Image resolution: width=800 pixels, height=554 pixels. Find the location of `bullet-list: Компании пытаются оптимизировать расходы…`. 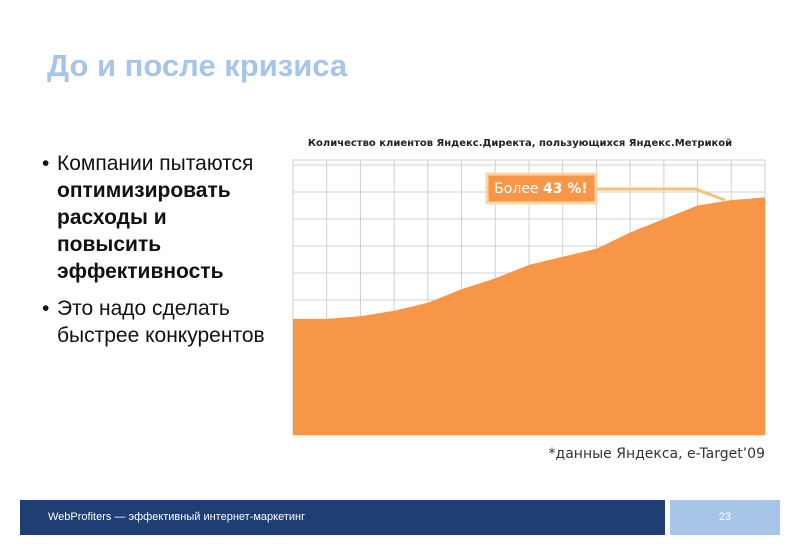

bullet-list: Компании пытаются оптимизировать расходы… is located at coordinates (155, 254).